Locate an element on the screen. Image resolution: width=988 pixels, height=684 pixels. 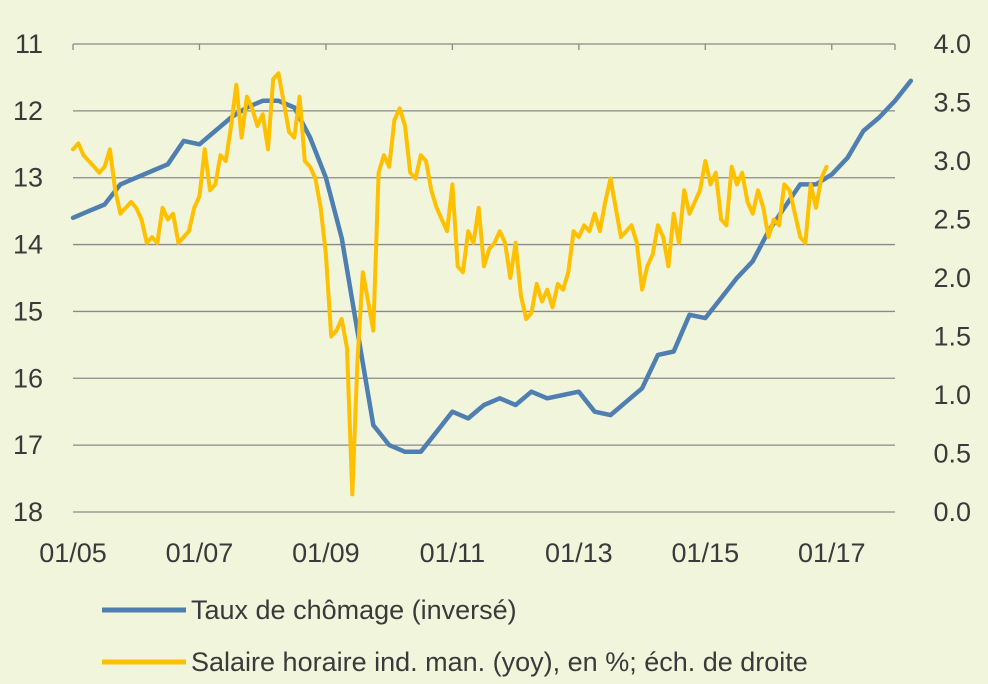
x-axis-tick-labels: 01/05 01/07 01/09 01/11 01/13 01/15 01/17 is located at coordinates (452, 553).